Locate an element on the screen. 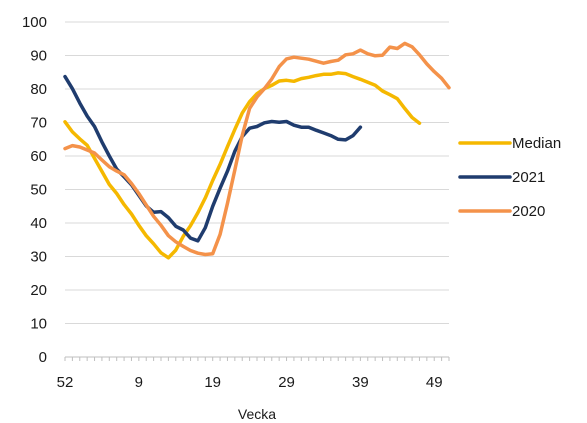 This screenshot has width=587, height=423. y-tick-label: 0 is located at coordinates (43, 357).